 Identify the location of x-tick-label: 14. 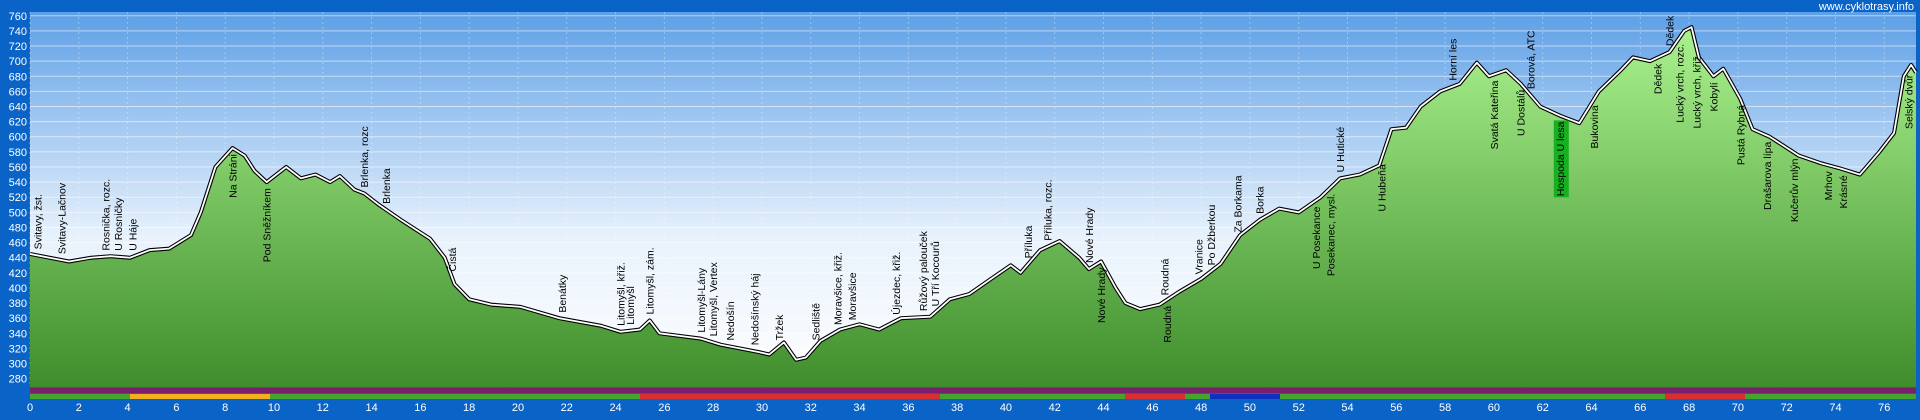
(371, 408).